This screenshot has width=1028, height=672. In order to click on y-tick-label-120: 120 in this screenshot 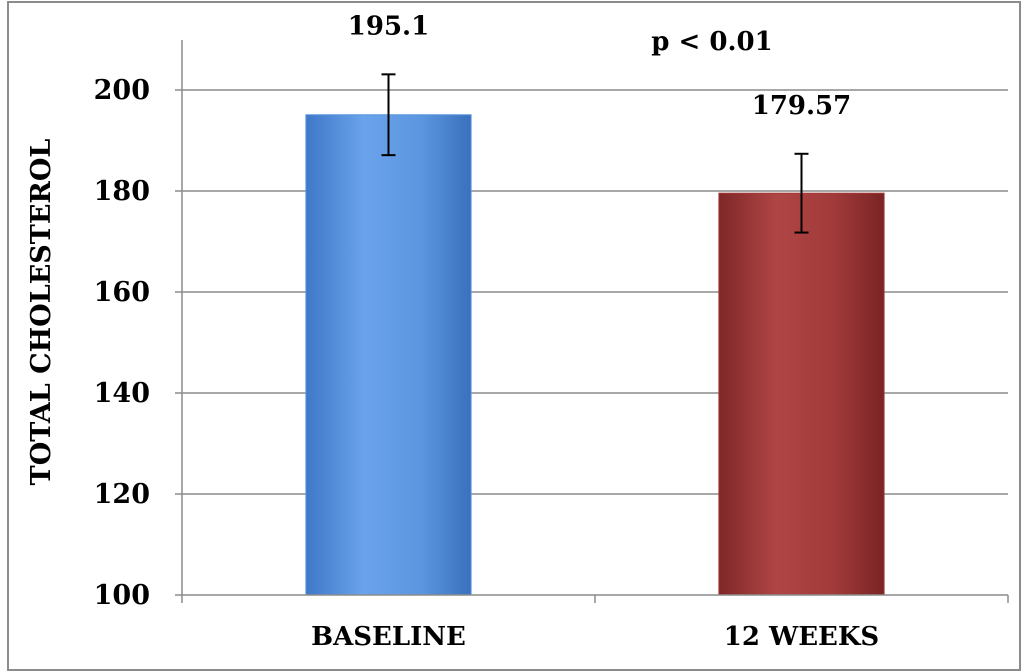, I will do `click(122, 494)`.